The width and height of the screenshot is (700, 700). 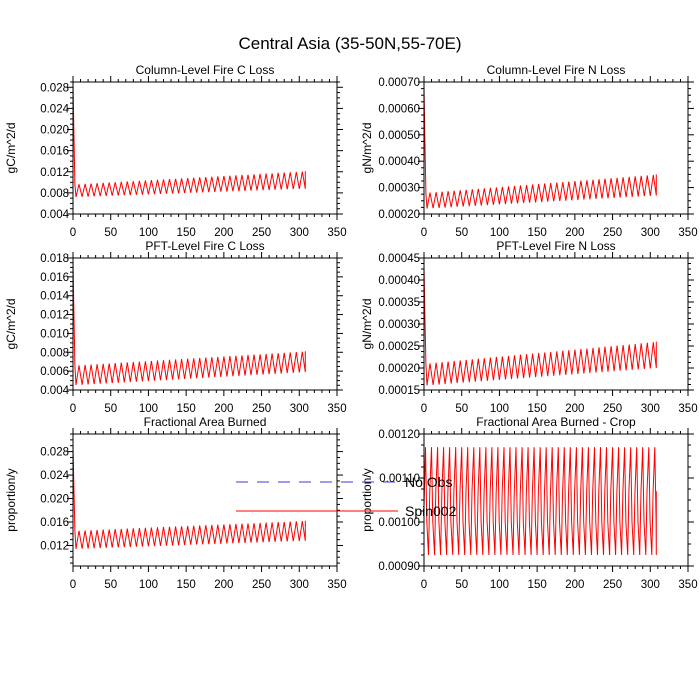 I want to click on chart-title: Column-Level Fire N Loss, so click(x=556, y=70).